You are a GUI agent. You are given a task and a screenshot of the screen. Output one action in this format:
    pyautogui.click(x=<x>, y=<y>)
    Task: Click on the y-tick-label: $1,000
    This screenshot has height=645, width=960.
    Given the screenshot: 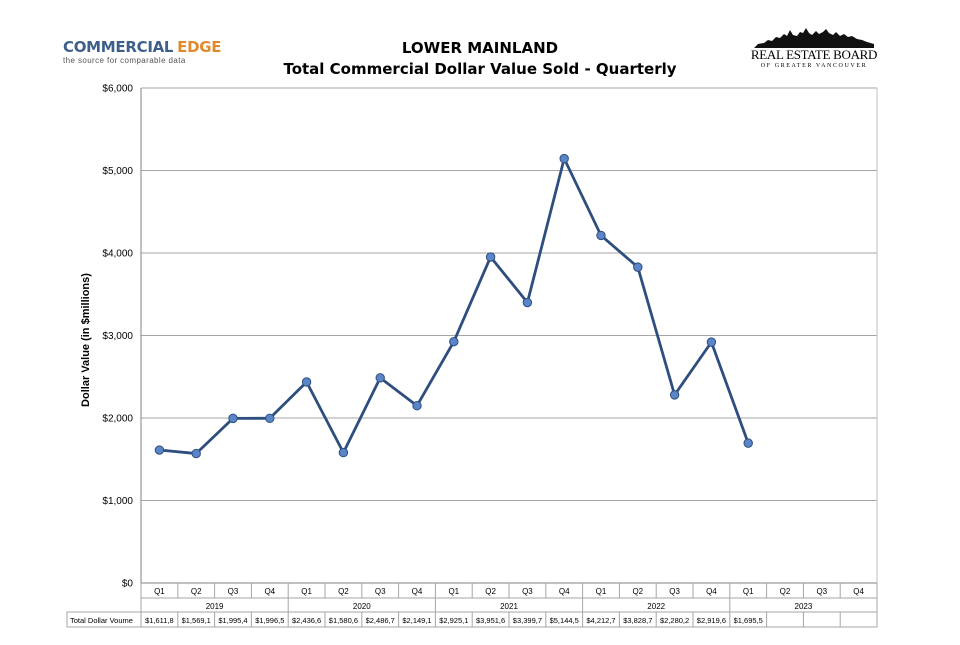 What is the action you would take?
    pyautogui.click(x=117, y=501)
    